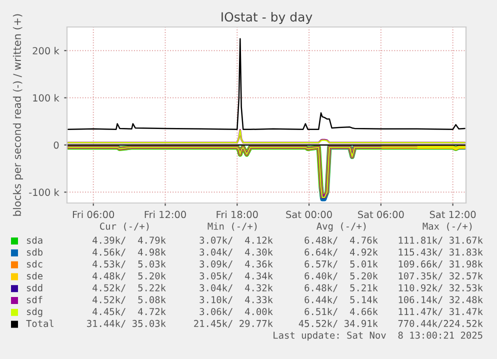 The height and width of the screenshot is (359, 497). What do you see at coordinates (236, 264) in the screenshot?
I see `text: 3.09k/ 4.36k` at bounding box center [236, 264].